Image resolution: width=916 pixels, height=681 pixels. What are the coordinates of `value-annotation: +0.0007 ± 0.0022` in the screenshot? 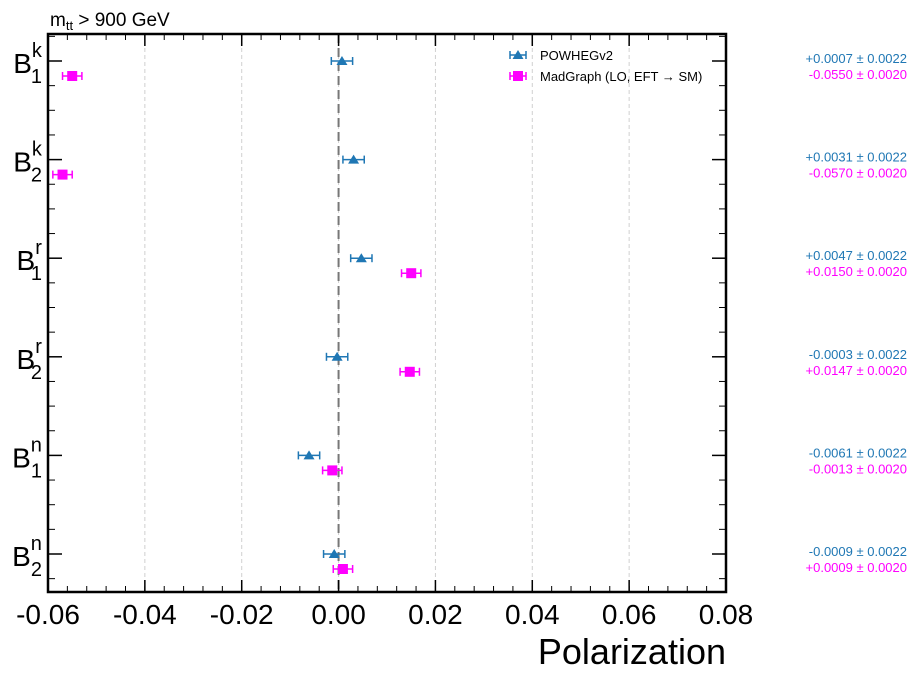 It's located at (856, 58).